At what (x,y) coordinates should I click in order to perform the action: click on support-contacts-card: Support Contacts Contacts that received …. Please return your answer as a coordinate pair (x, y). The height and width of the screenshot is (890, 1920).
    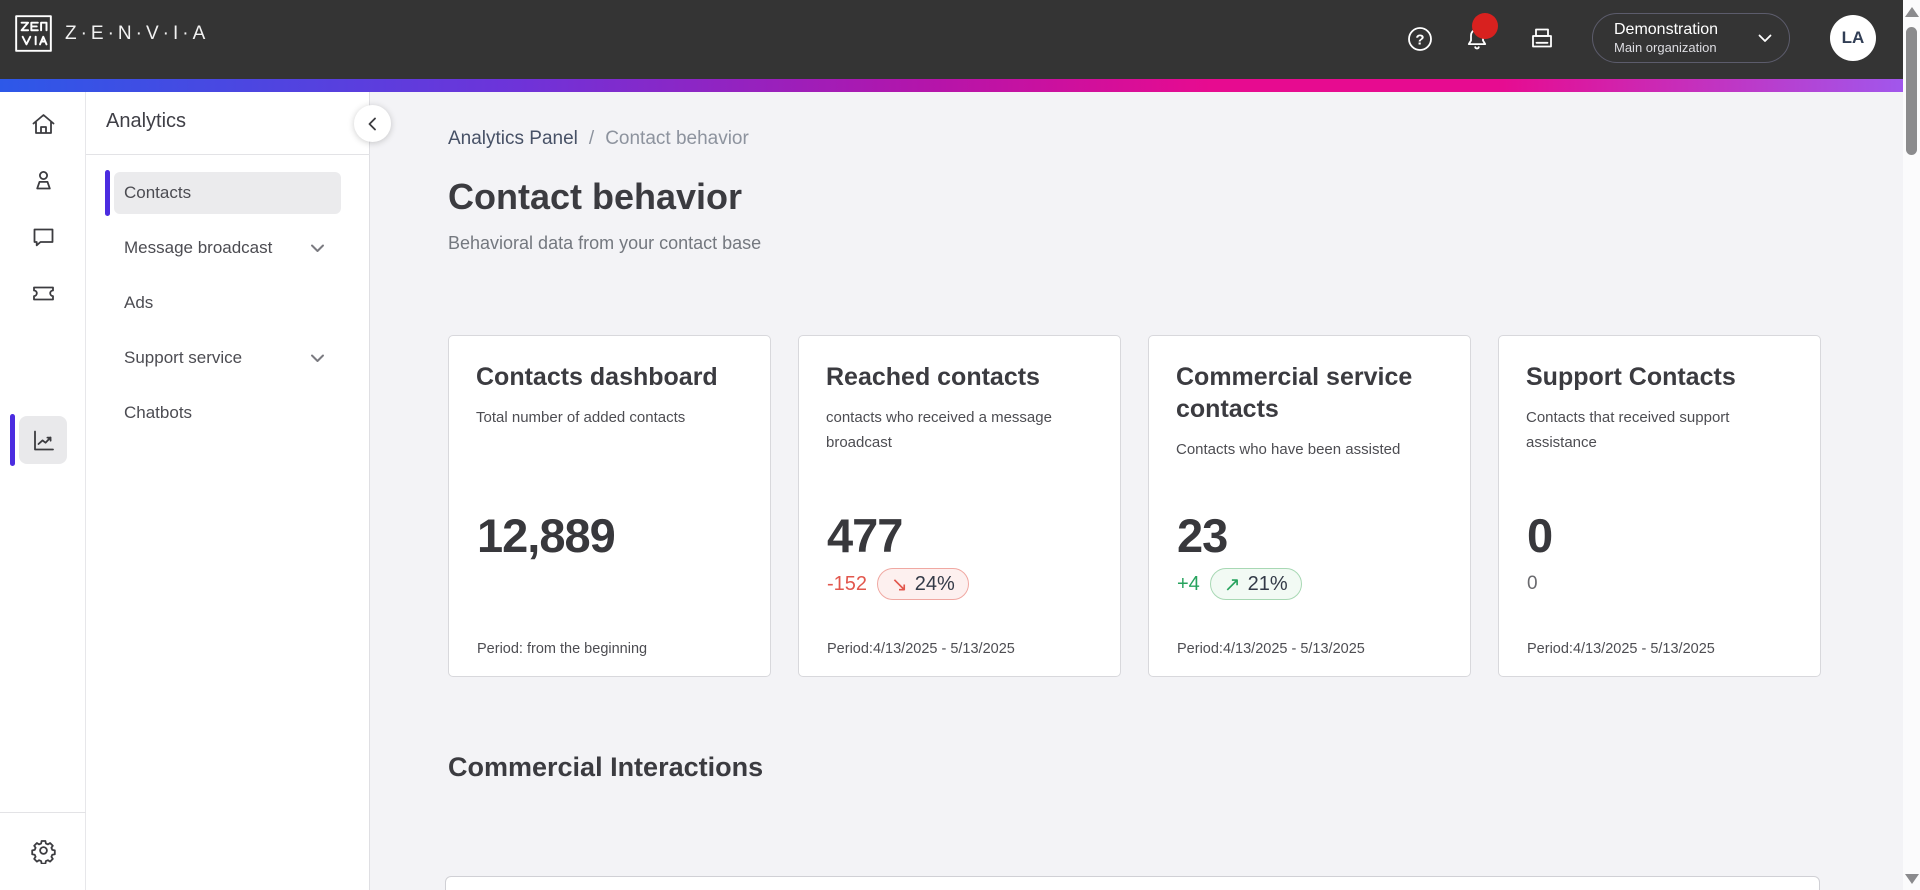
    Looking at the image, I should click on (1659, 506).